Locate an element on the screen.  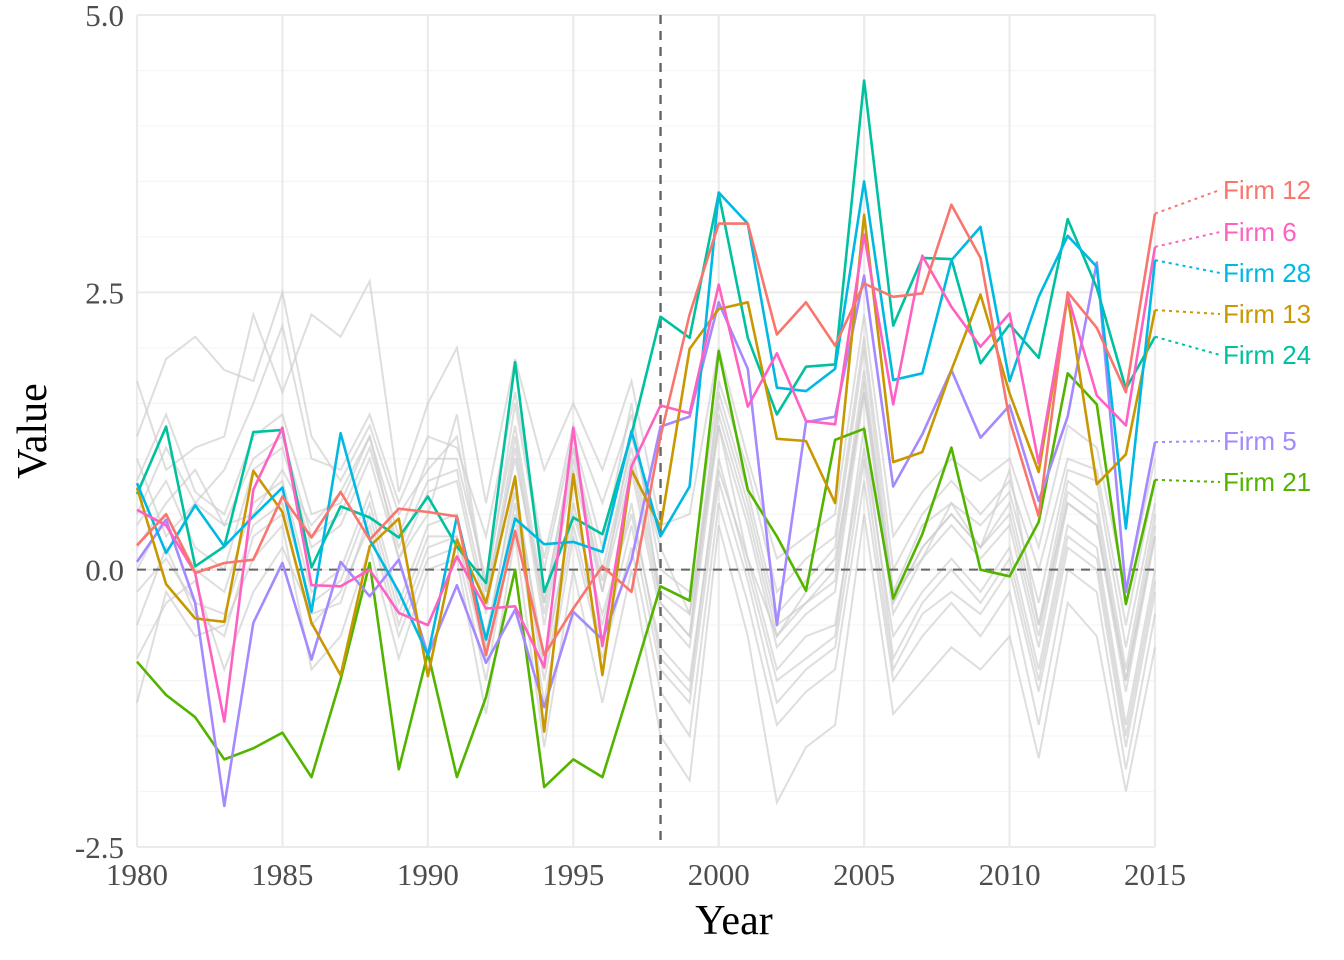
x-tick-label: 1990 is located at coordinates (428, 874).